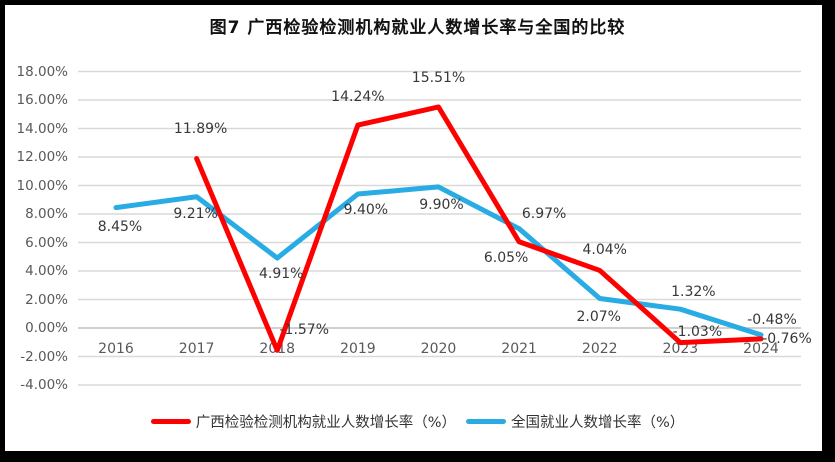  I want to click on x-axis-tick-label: 2018, so click(277, 349).